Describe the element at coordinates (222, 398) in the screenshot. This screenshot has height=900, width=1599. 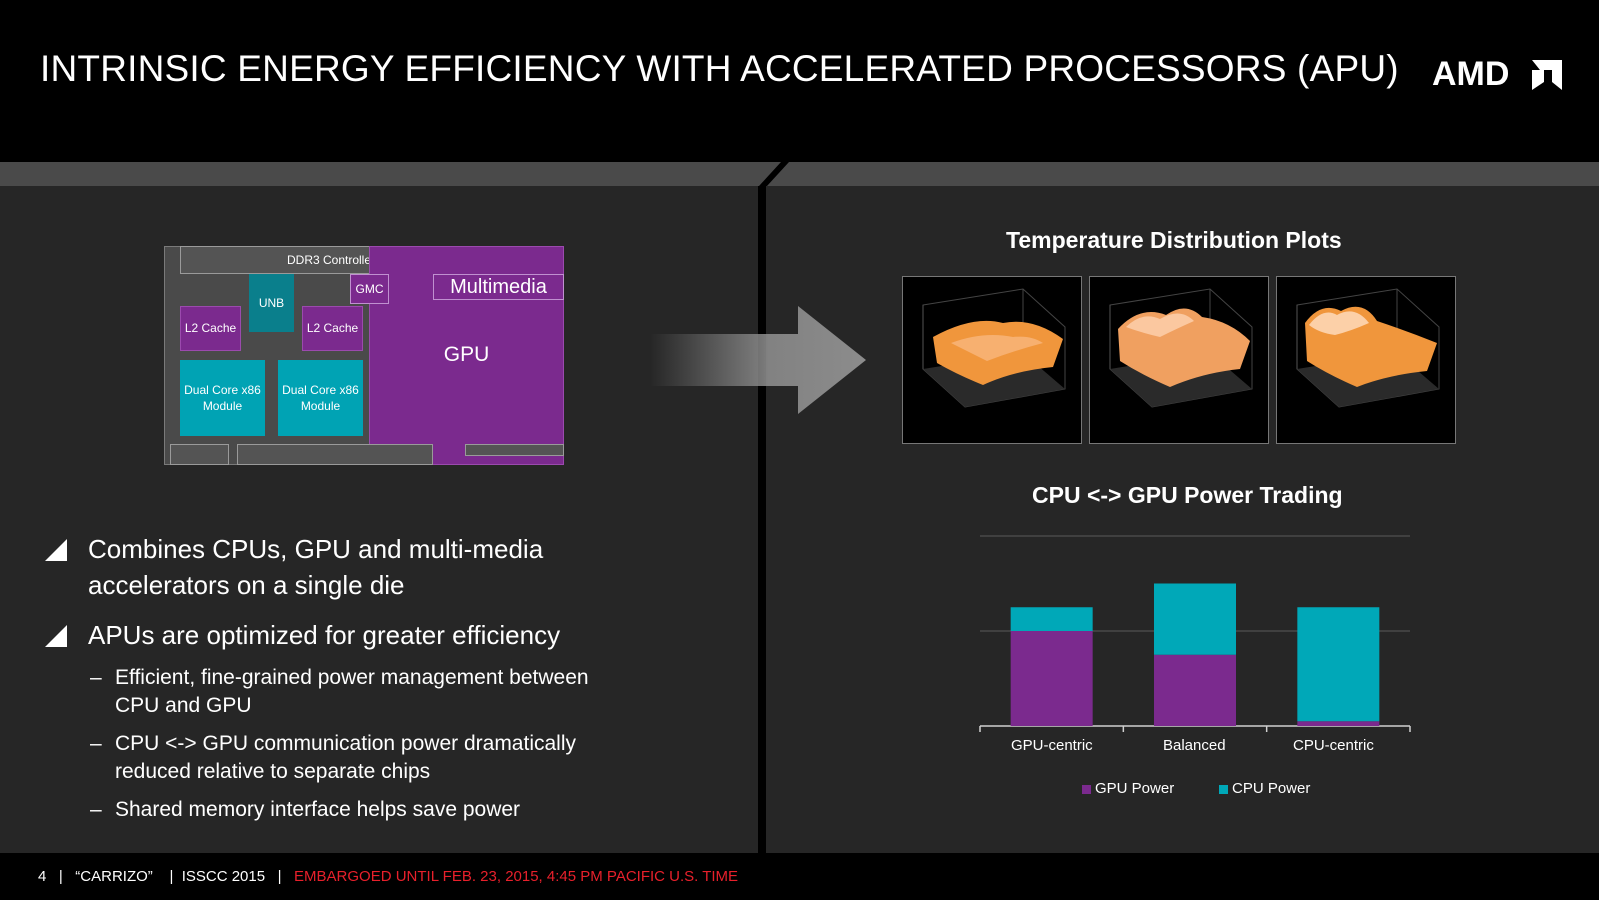
I see `dual-core-module-left: Dual Core x86 Module` at that location.